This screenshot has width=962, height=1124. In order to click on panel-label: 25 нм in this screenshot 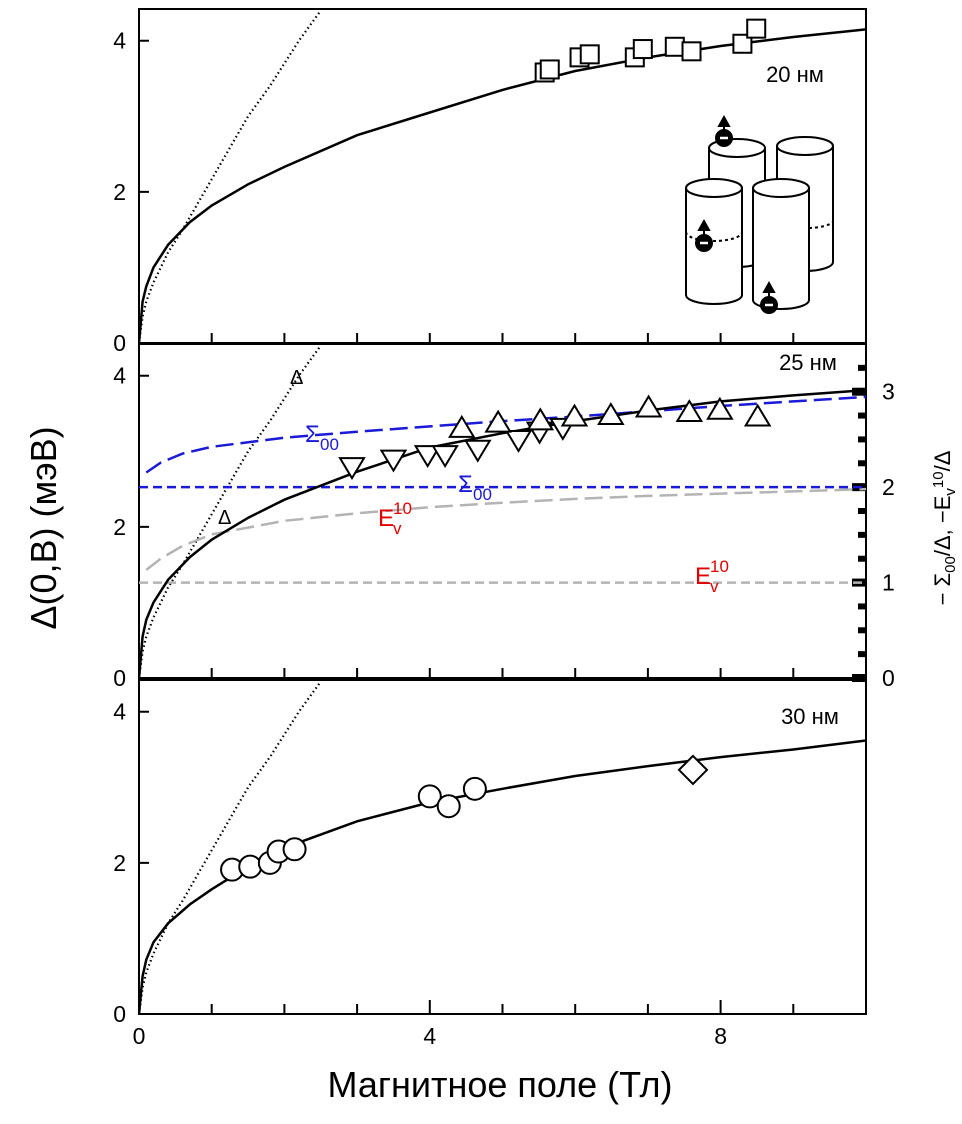, I will do `click(808, 362)`.